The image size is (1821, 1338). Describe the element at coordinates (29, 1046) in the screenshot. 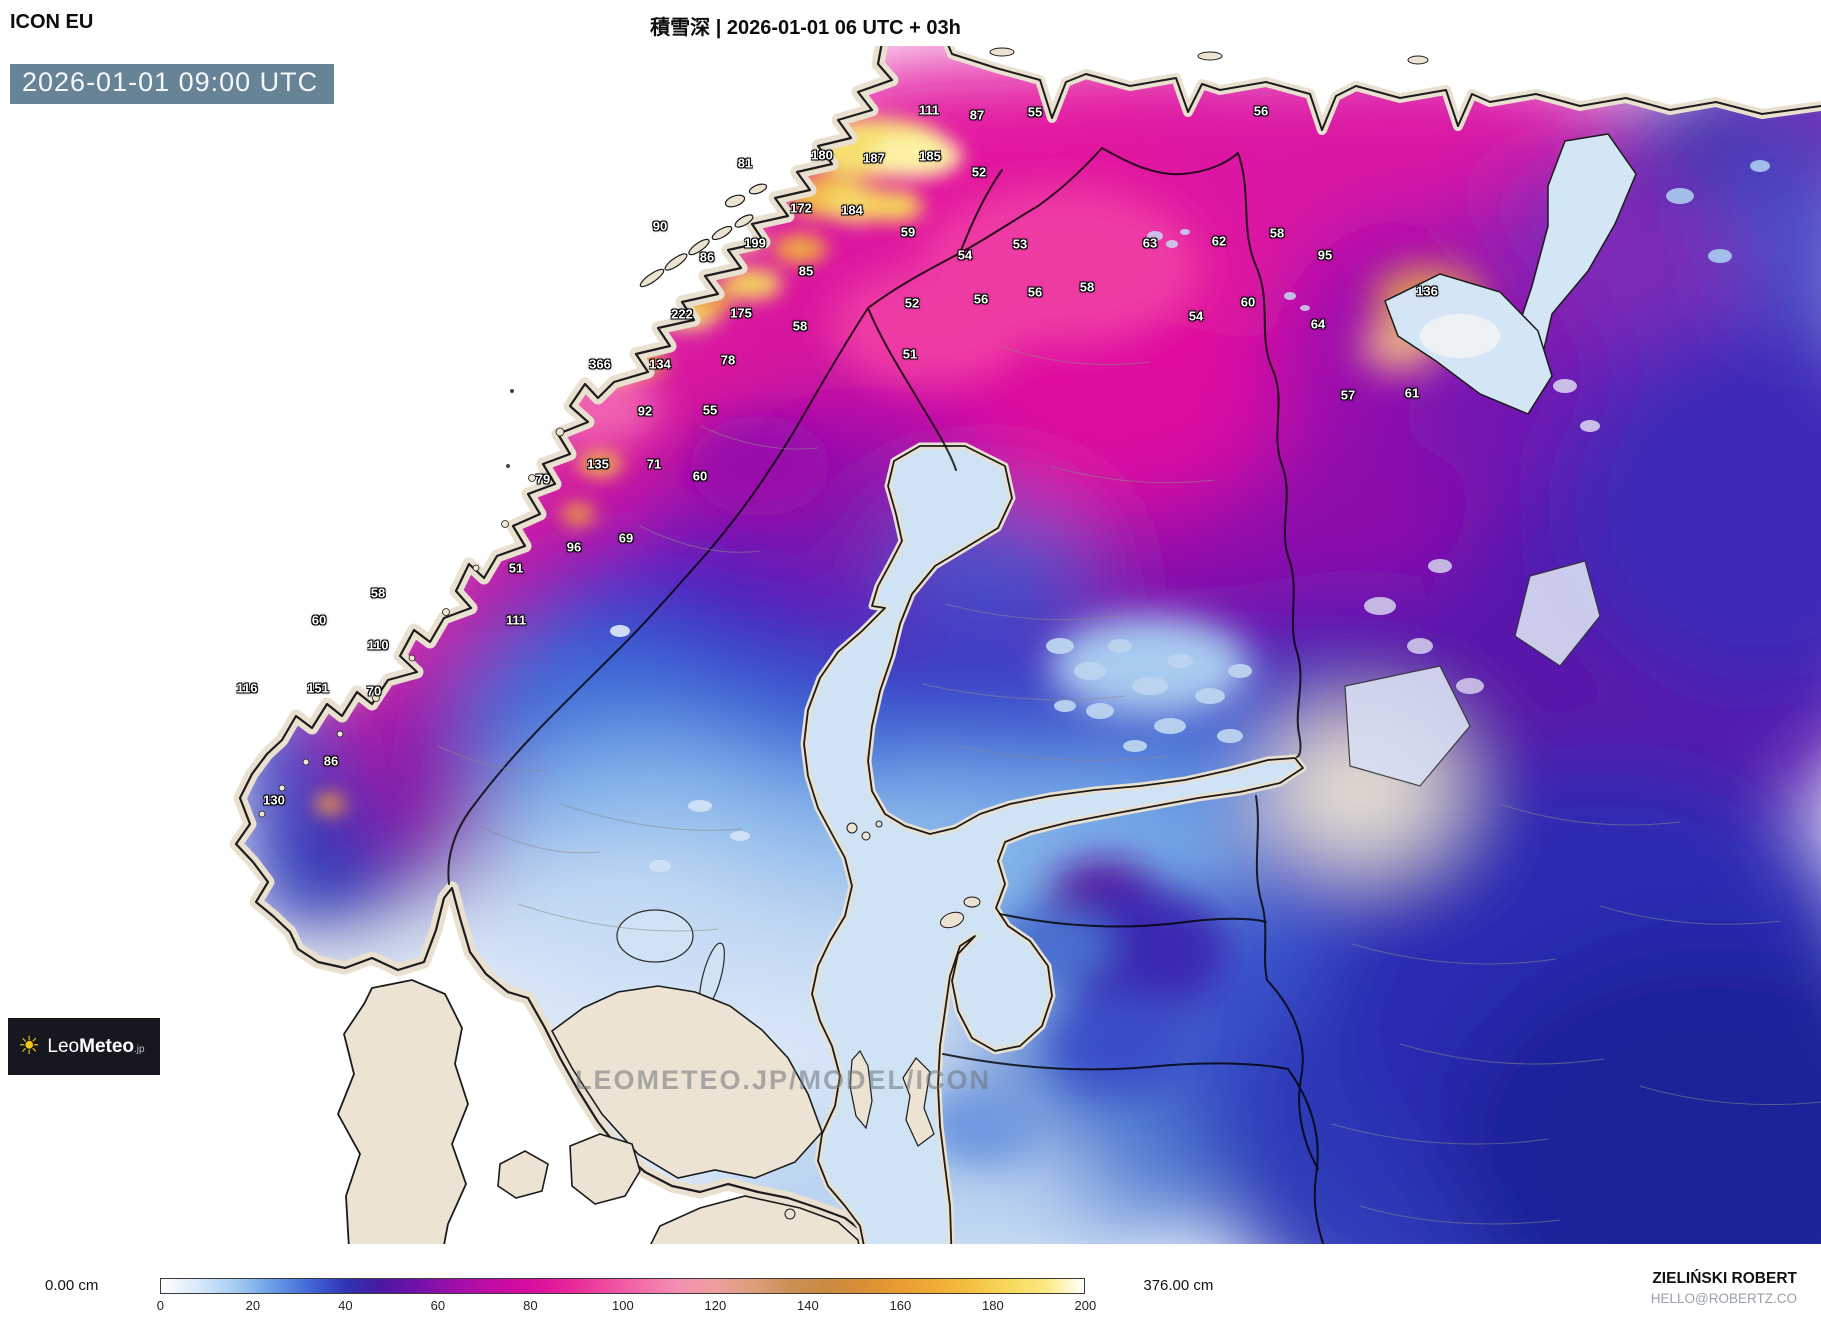

I see `sun-icon: ☀` at that location.